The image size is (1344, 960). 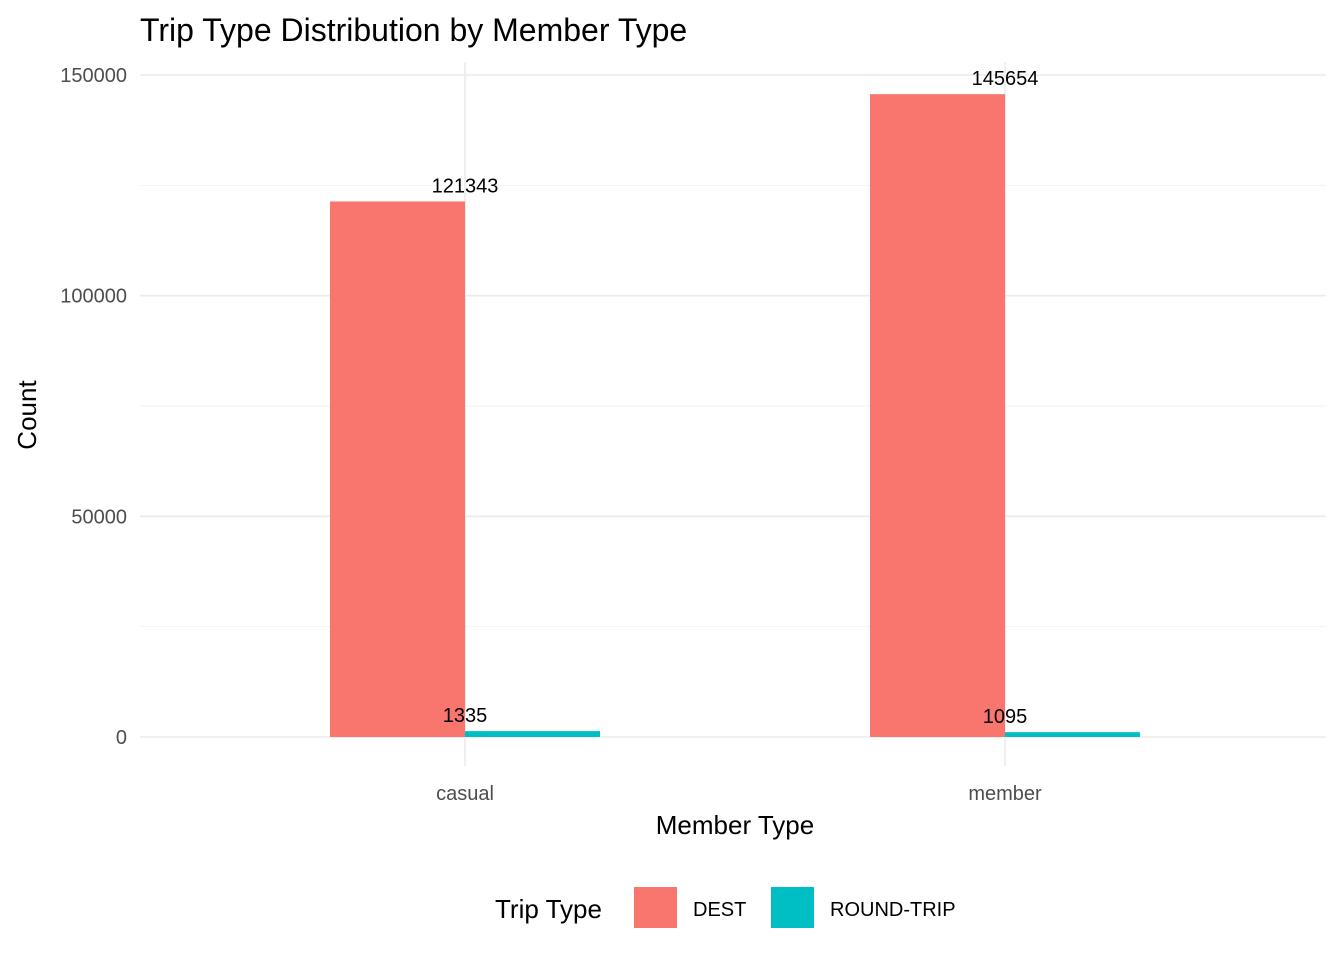 I want to click on x-axis-title: Member Type, so click(x=735, y=825).